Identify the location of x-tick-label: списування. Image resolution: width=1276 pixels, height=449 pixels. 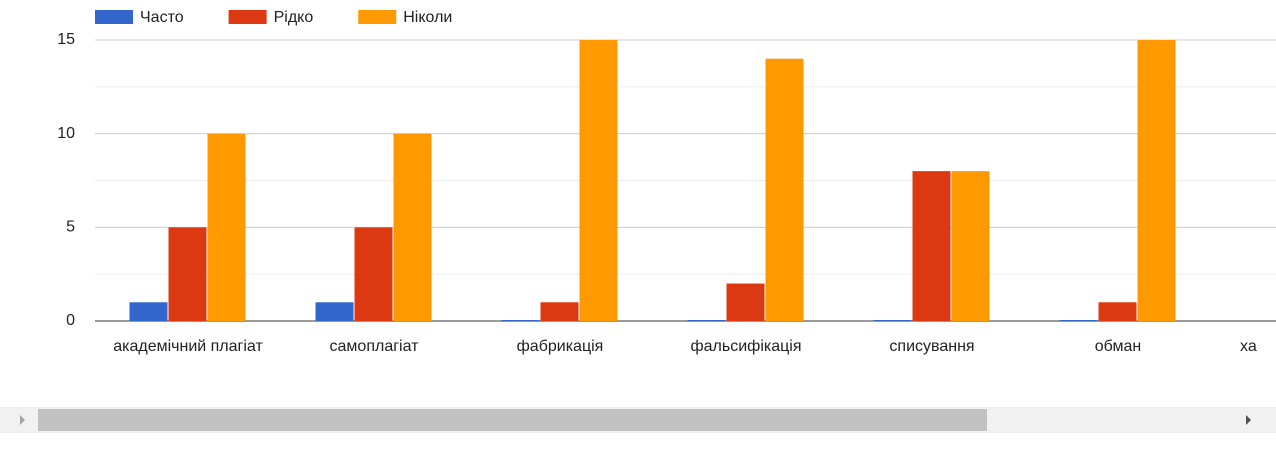
(931, 346).